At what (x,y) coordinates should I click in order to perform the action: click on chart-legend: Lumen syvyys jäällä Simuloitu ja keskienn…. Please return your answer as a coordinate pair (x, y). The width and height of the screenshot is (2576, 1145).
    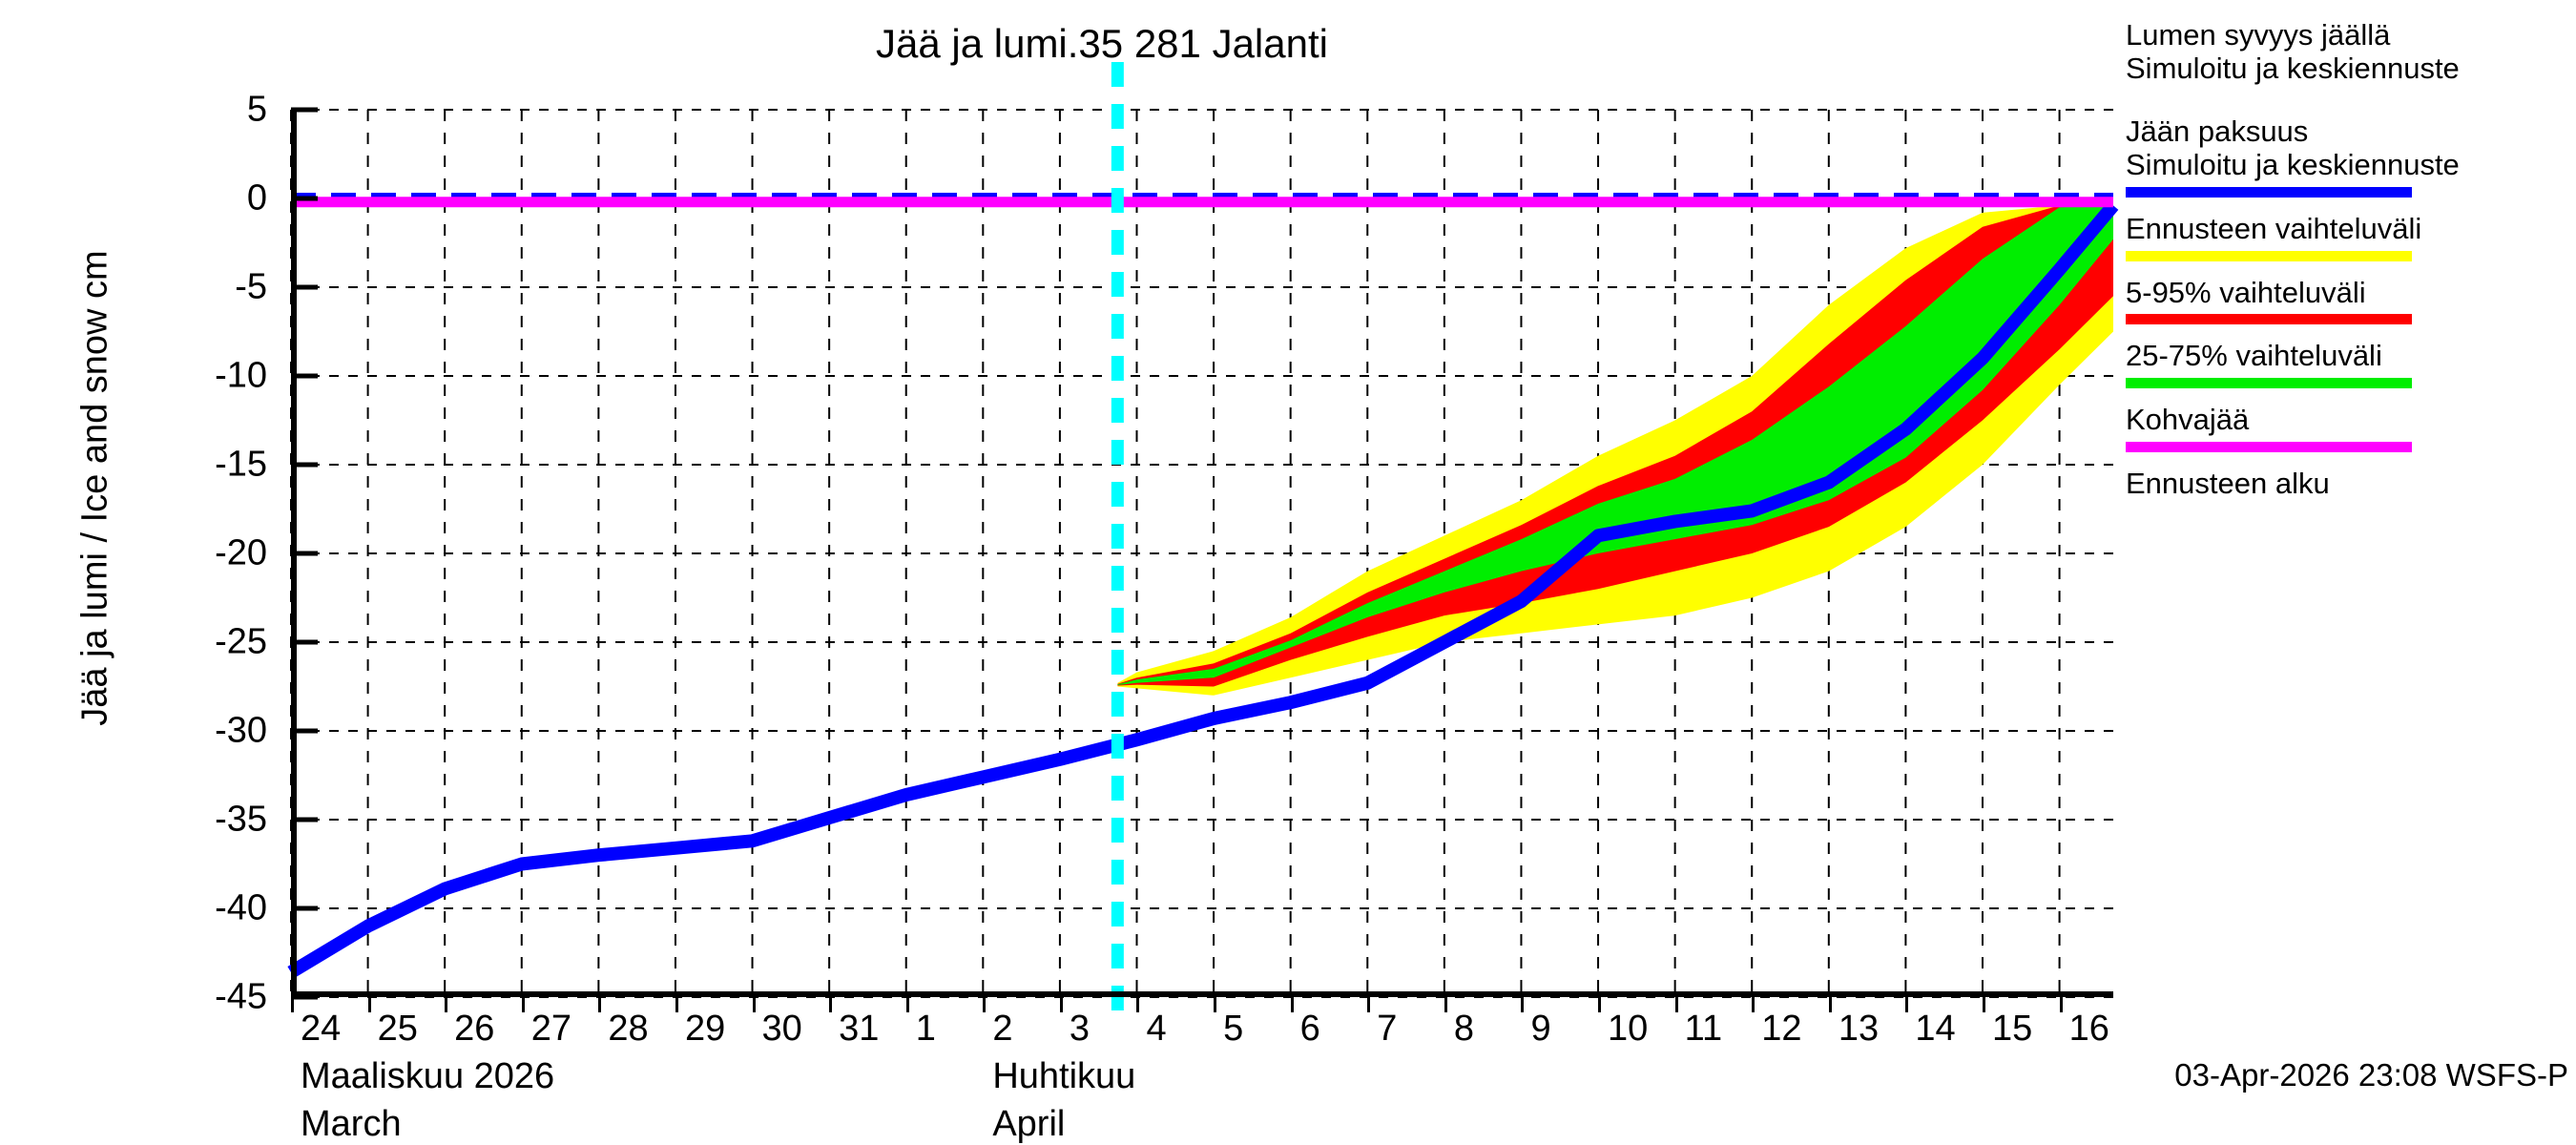
    Looking at the image, I should click on (2350, 274).